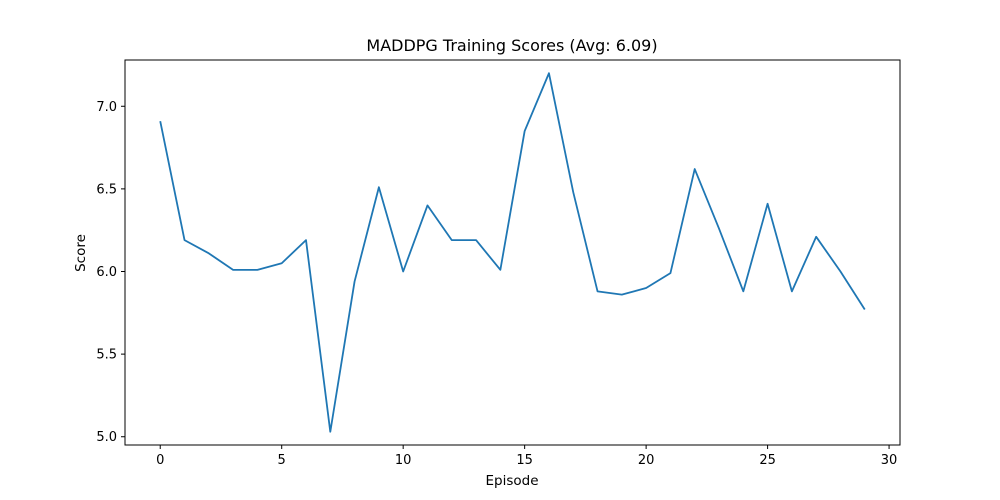 The image size is (1000, 500). Describe the element at coordinates (160, 460) in the screenshot. I see `x-tick-label: 0` at that location.